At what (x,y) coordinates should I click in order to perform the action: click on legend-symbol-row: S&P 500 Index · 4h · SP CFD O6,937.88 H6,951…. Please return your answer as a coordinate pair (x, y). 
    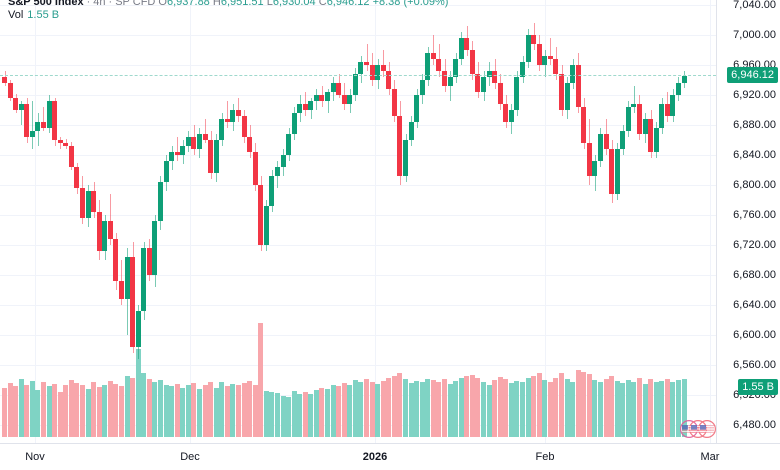
    Looking at the image, I should click on (228, 4).